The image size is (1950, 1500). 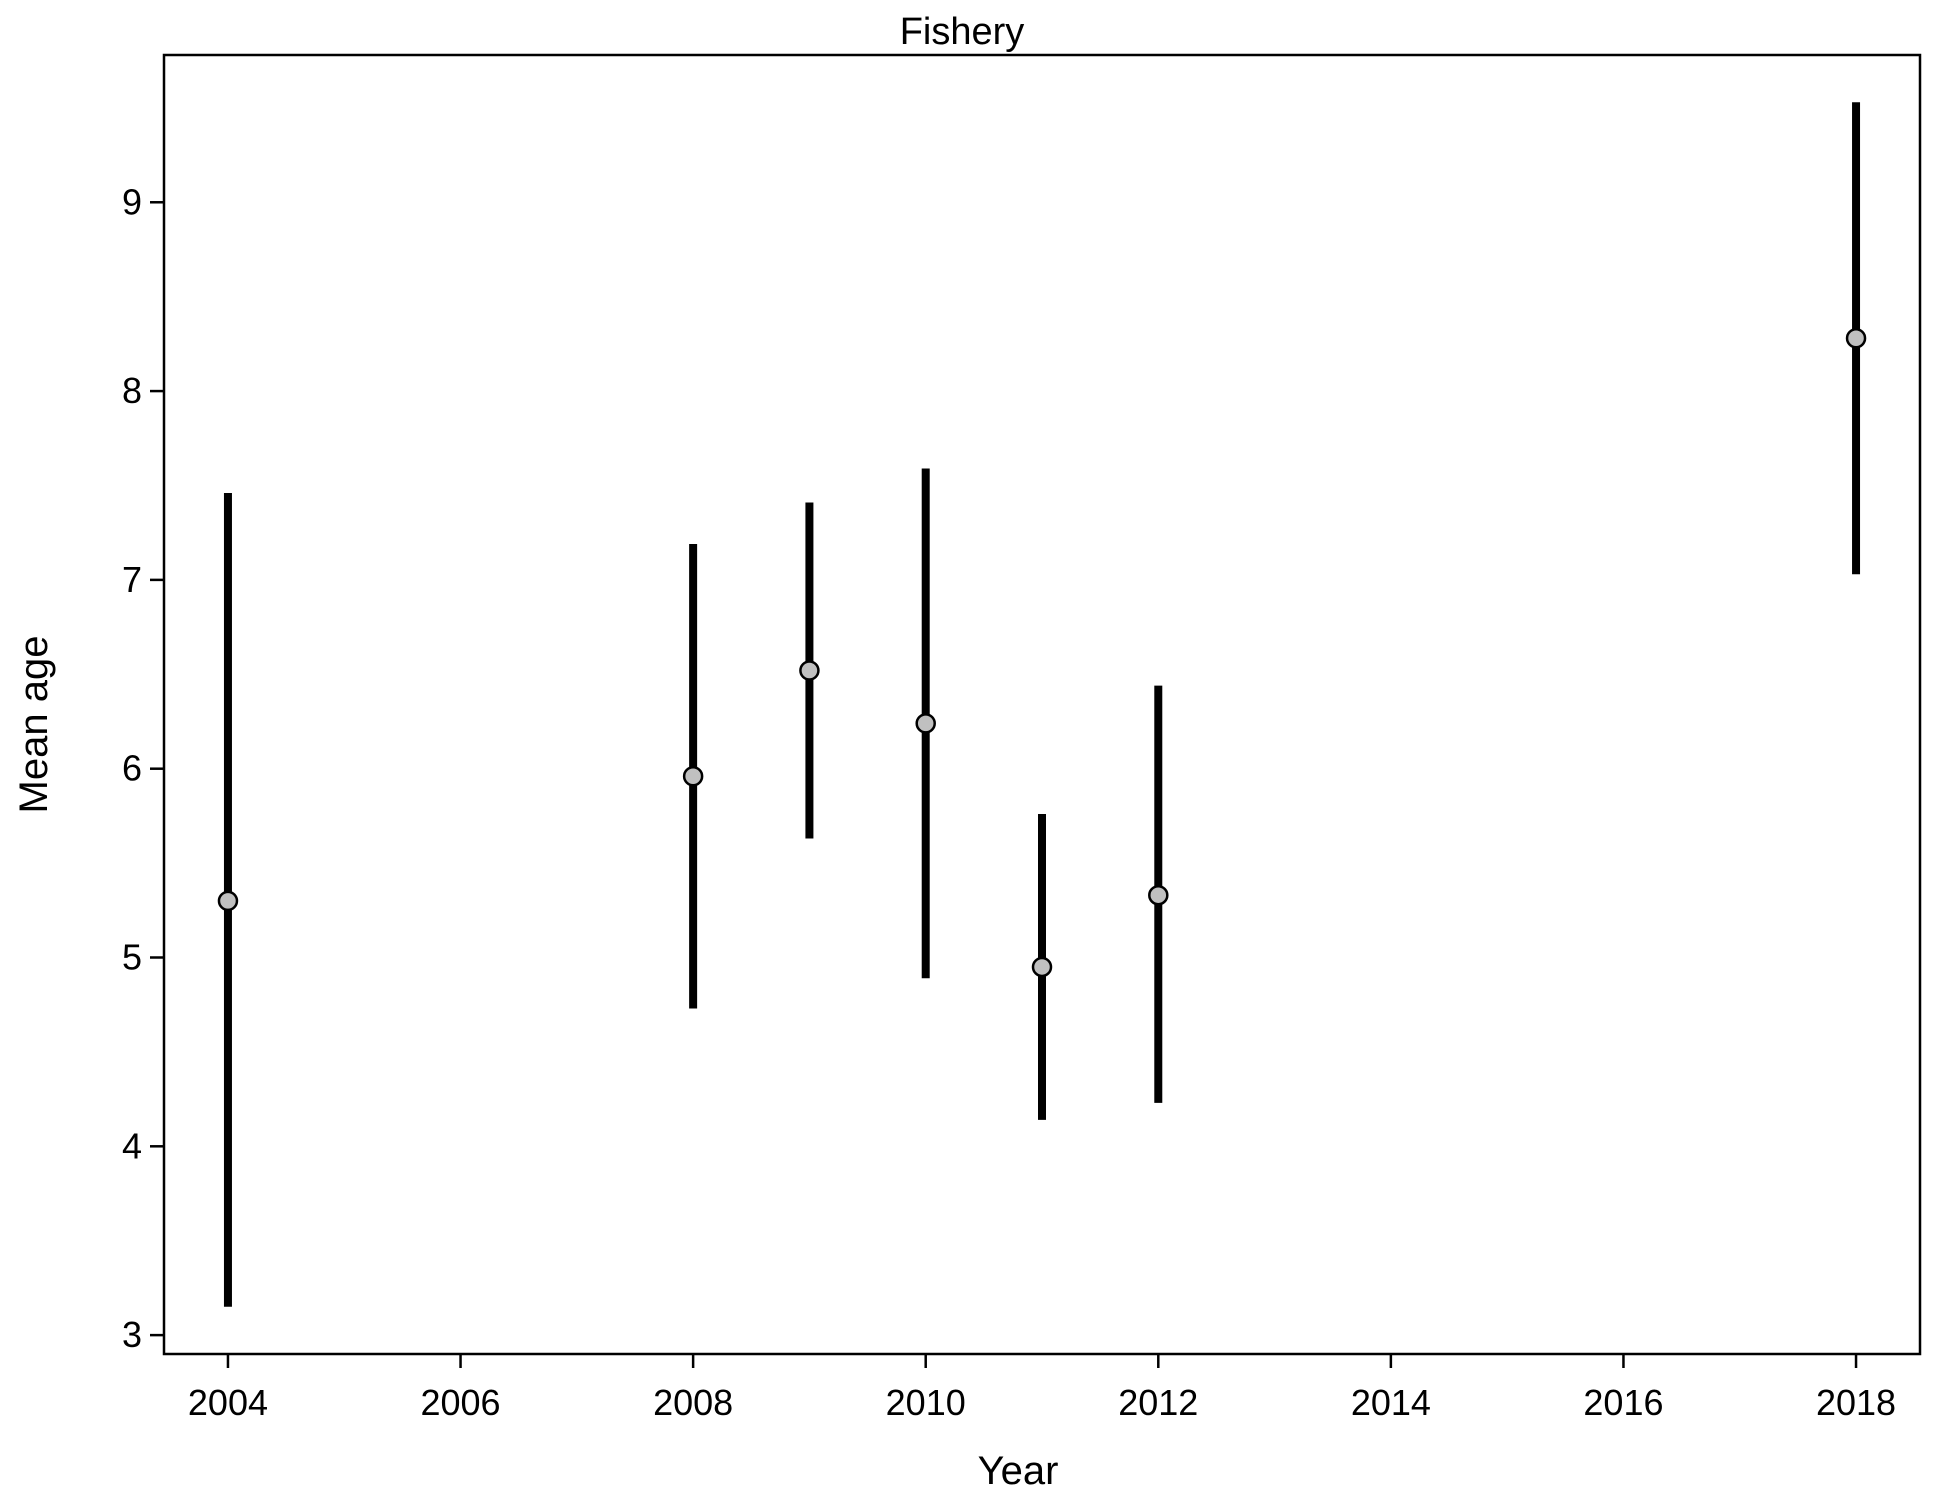 I want to click on x-tick-label-2016: 2016, so click(x=1623, y=1402).